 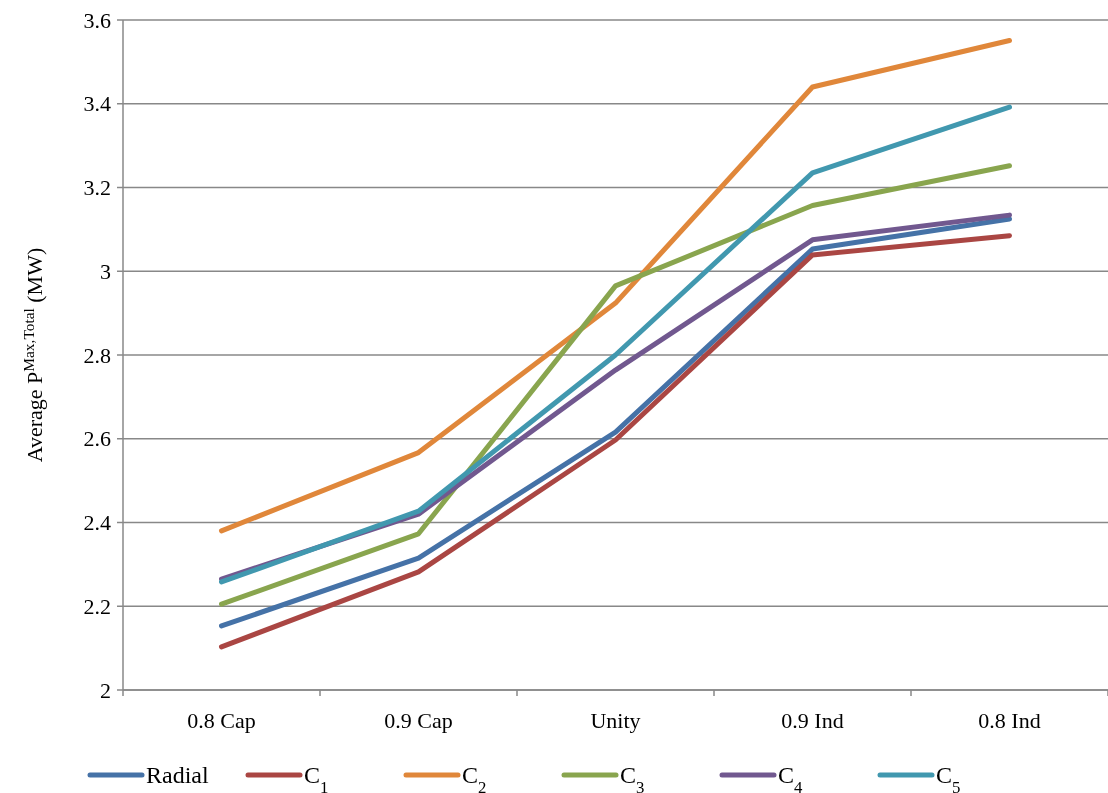 I want to click on y-tick-label: 3, so click(x=105, y=271).